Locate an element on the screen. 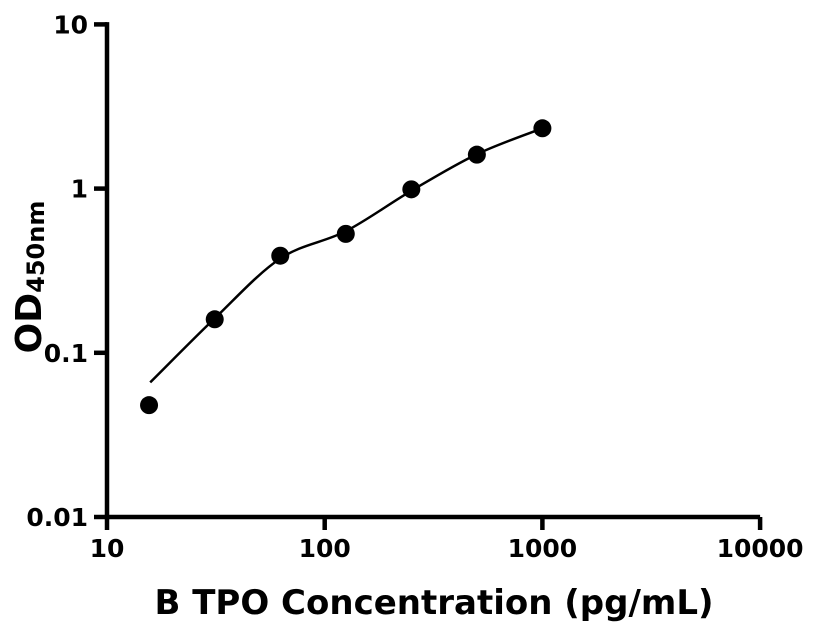 This screenshot has height=640, width=816. y-tick-label: 10 is located at coordinates (70, 24).